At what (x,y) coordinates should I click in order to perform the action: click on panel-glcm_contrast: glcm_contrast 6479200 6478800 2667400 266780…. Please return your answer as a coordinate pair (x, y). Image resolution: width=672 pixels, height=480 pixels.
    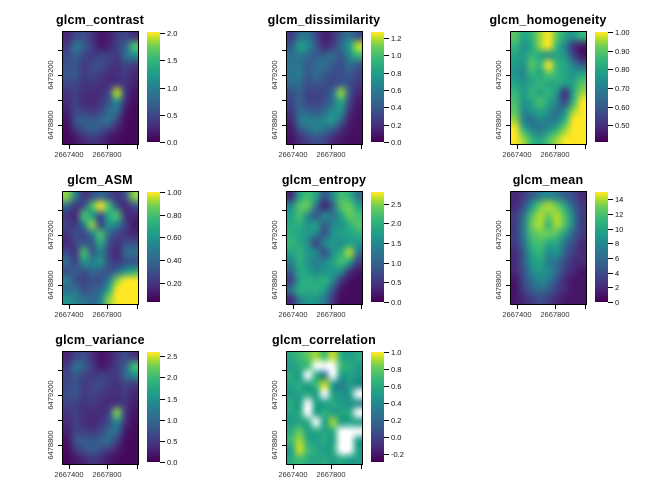
    Looking at the image, I should click on (112, 80).